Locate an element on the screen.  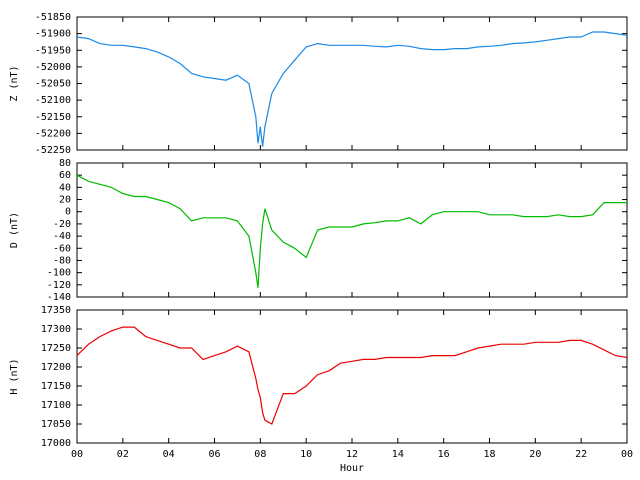
y-tick-label: -51900 is located at coordinates (53, 34).